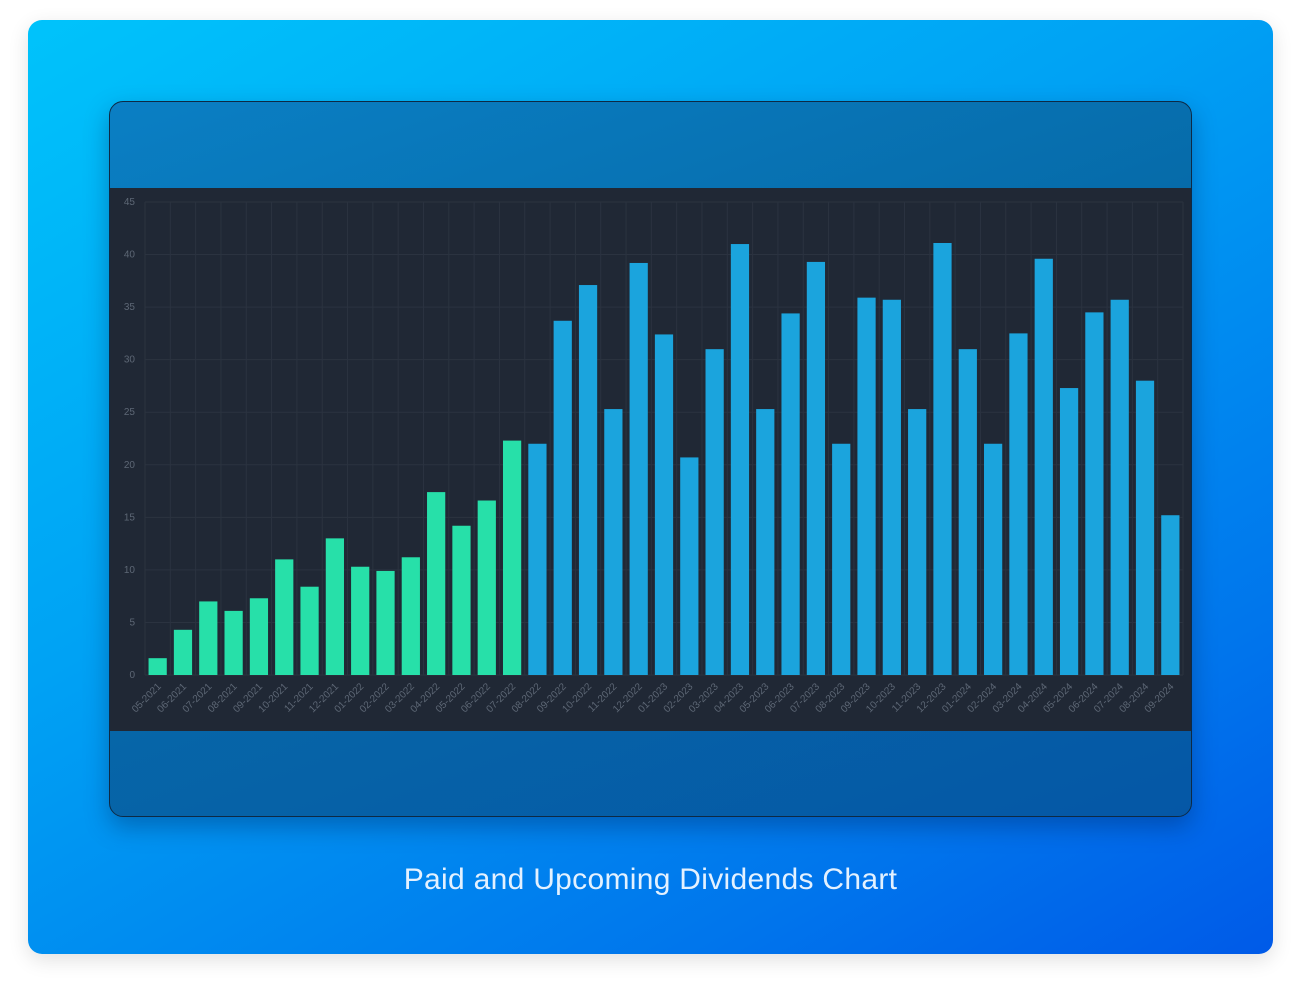  What do you see at coordinates (1170, 595) in the screenshot?
I see `bar-09-2024` at bounding box center [1170, 595].